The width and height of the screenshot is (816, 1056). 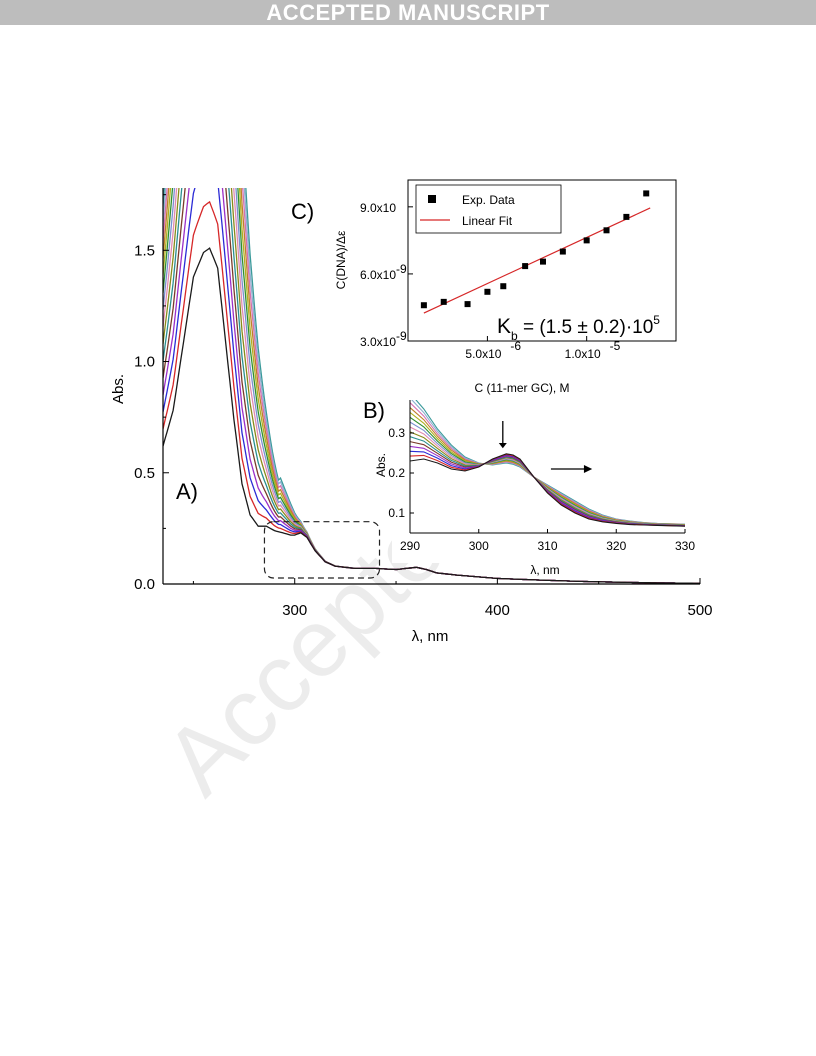 I want to click on panel-b-x-tick-label: 300, so click(x=479, y=546).